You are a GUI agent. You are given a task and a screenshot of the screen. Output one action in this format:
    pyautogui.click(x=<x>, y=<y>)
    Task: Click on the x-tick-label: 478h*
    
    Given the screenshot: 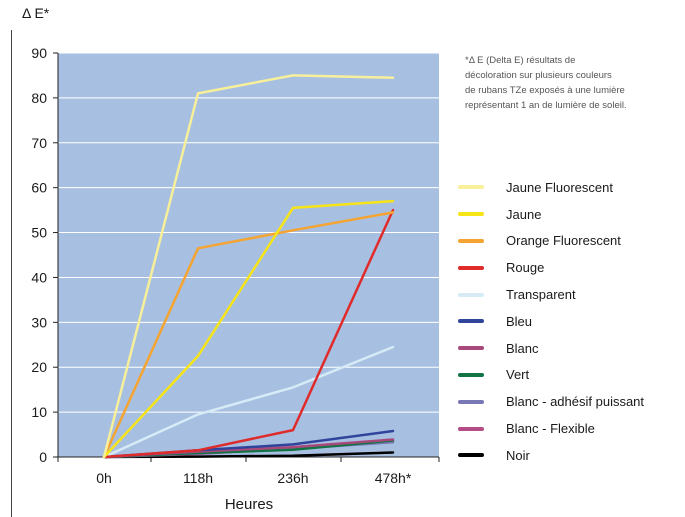 What is the action you would take?
    pyautogui.click(x=393, y=478)
    